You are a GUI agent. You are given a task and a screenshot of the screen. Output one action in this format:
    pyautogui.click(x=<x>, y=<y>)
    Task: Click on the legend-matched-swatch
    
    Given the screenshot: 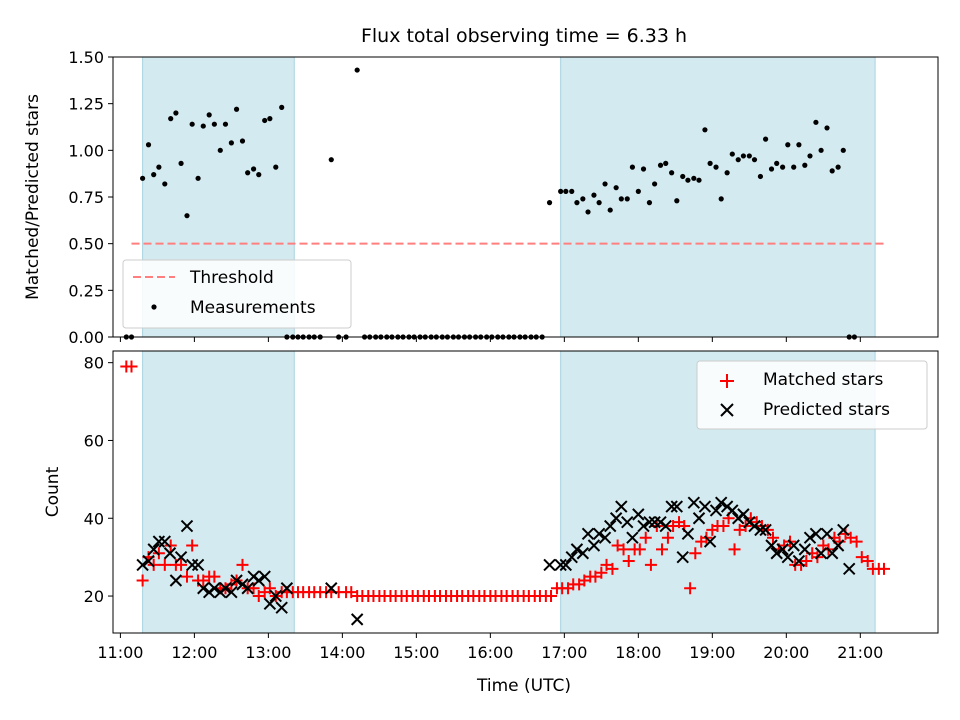 What is the action you would take?
    pyautogui.click(x=727, y=381)
    